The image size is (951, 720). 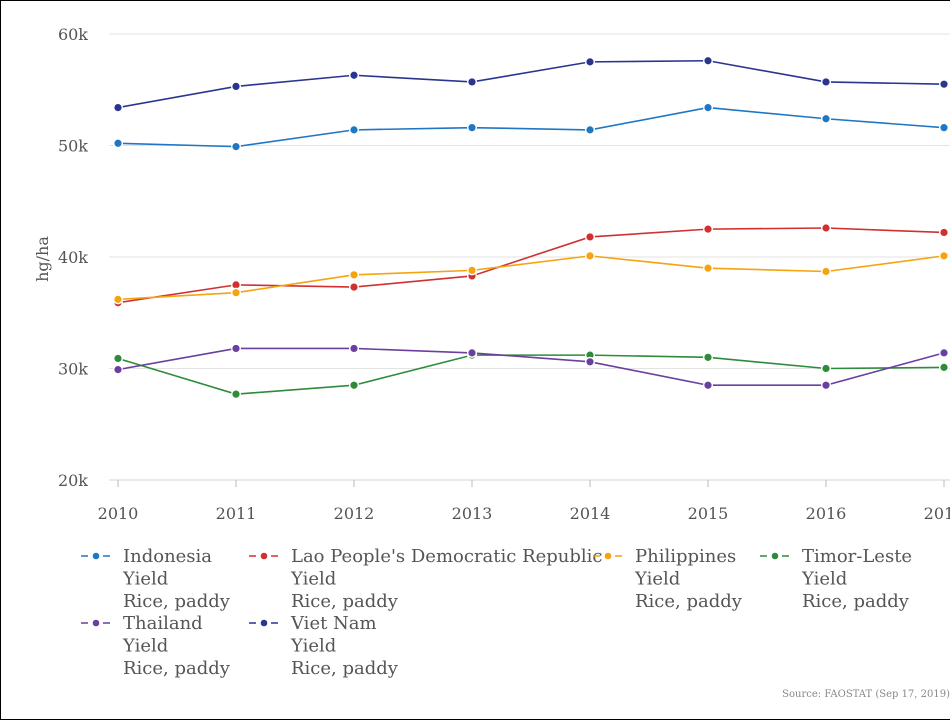 I want to click on series-indonesia, so click(x=531, y=127).